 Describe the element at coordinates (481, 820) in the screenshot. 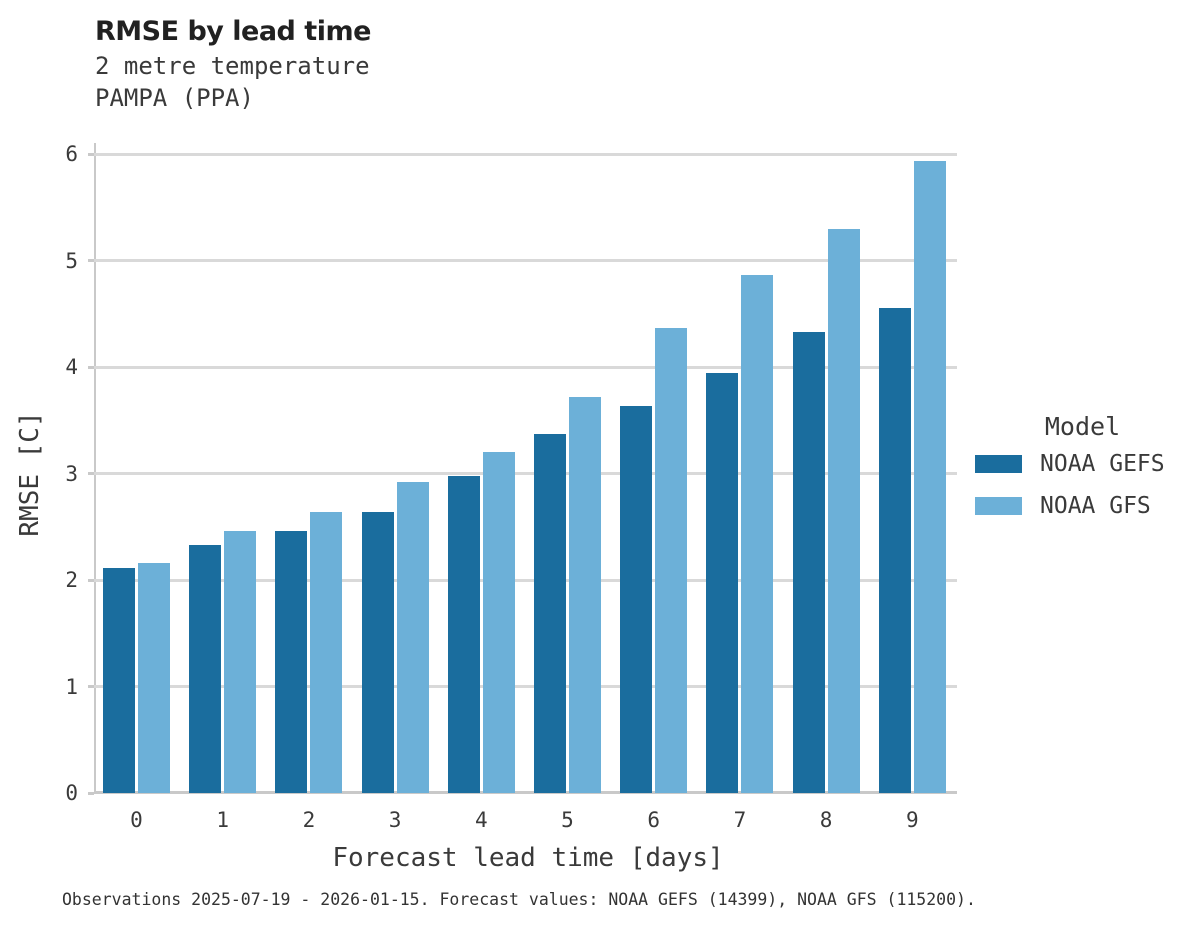

I see `x-tick-label-4: 4` at that location.